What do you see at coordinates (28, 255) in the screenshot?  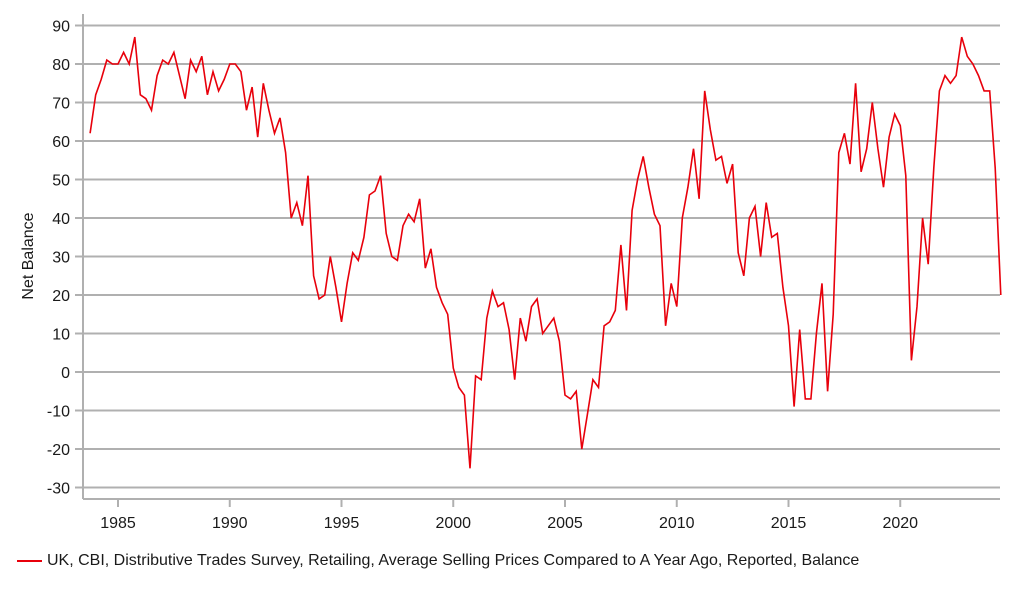 I see `y-axis-title: Net Balance` at bounding box center [28, 255].